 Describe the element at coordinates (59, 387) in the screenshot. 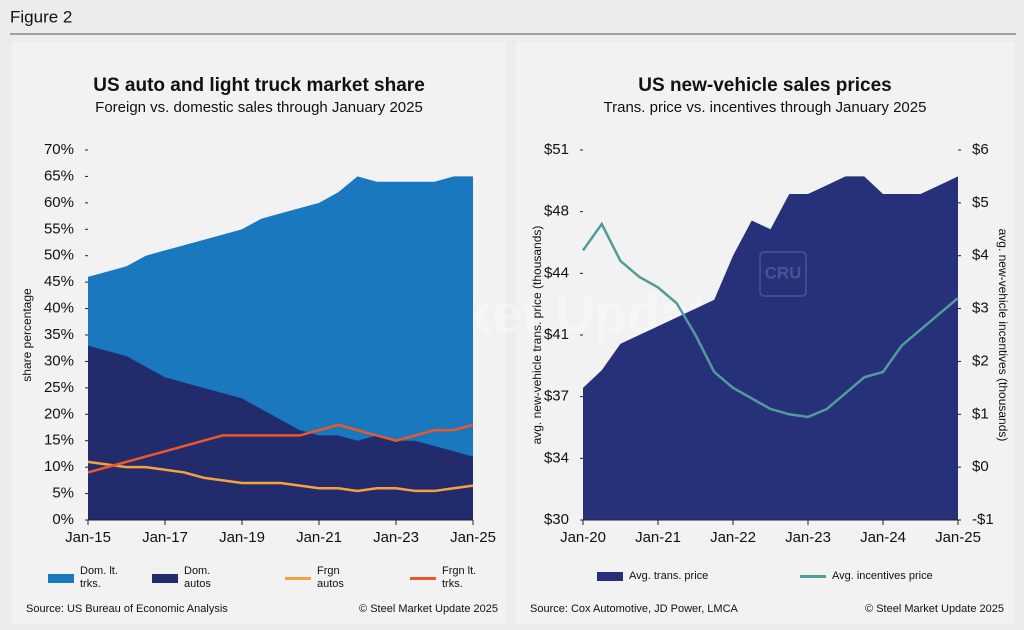

I see `y-tick-label: 25%` at that location.